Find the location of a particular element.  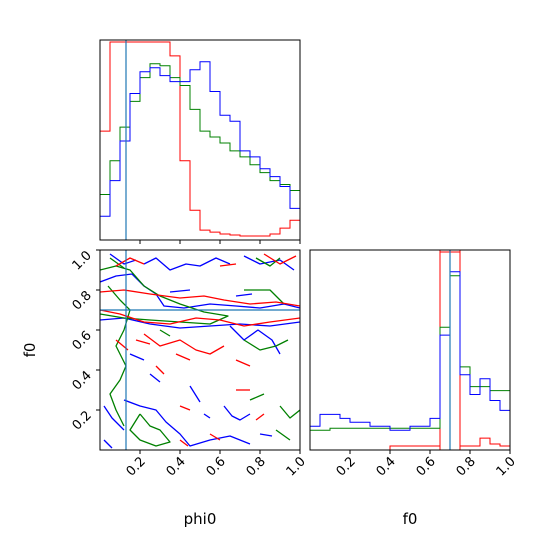

x-axis-title-phi0: phi0 is located at coordinates (200, 519).